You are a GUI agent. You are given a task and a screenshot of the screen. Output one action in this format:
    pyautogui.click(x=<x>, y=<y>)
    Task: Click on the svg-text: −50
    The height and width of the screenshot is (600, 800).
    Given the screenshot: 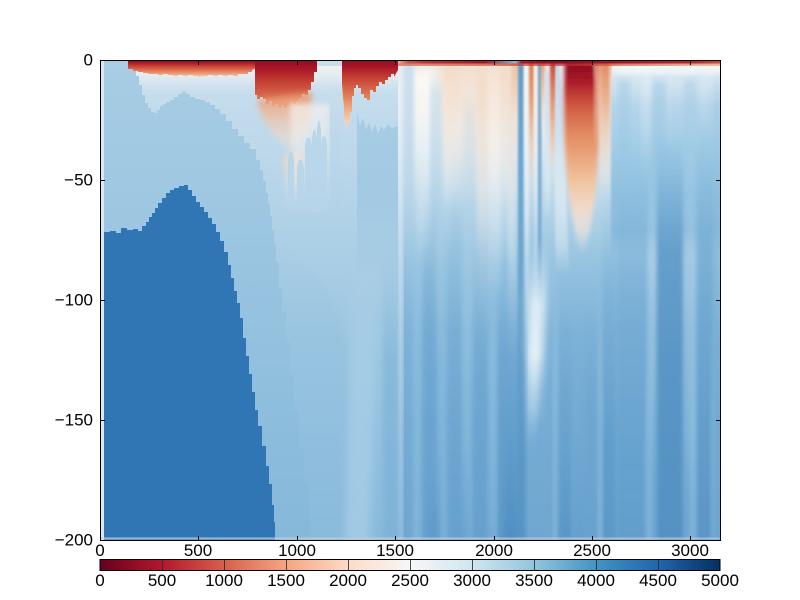 What is the action you would take?
    pyautogui.click(x=78, y=180)
    